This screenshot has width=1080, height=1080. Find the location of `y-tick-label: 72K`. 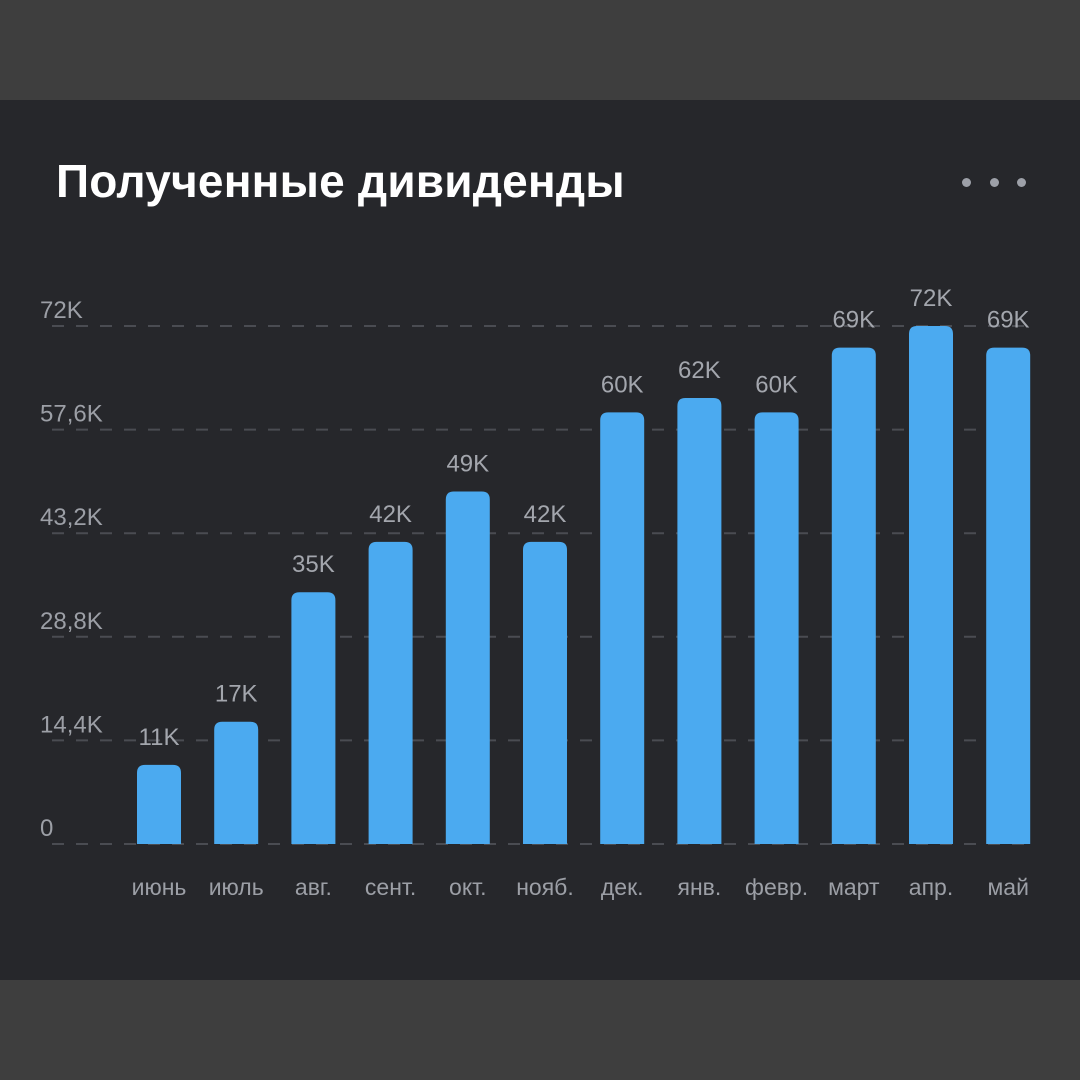

y-tick-label: 72K is located at coordinates (61, 310).